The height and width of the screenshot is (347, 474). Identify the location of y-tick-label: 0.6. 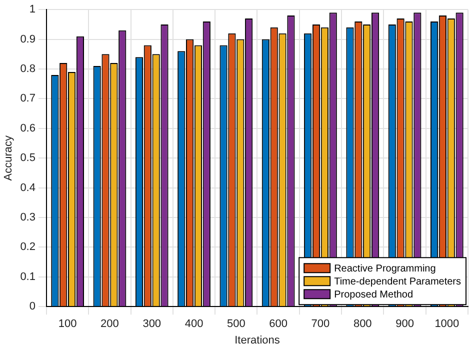
(28, 128).